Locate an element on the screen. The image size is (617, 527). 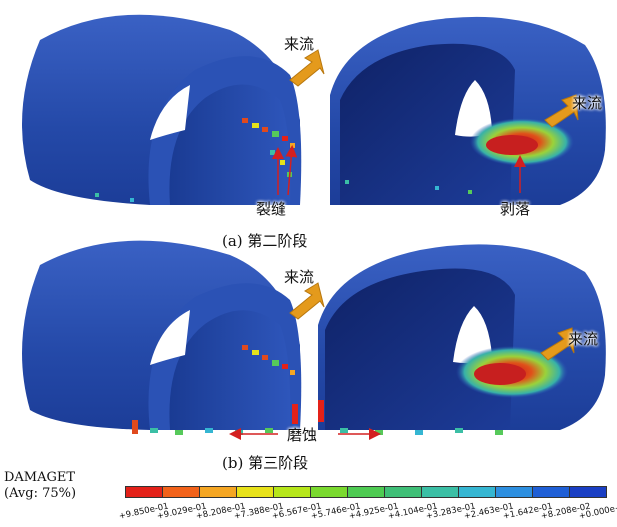
flow-label-a-right: 来流 is located at coordinates (587, 103).